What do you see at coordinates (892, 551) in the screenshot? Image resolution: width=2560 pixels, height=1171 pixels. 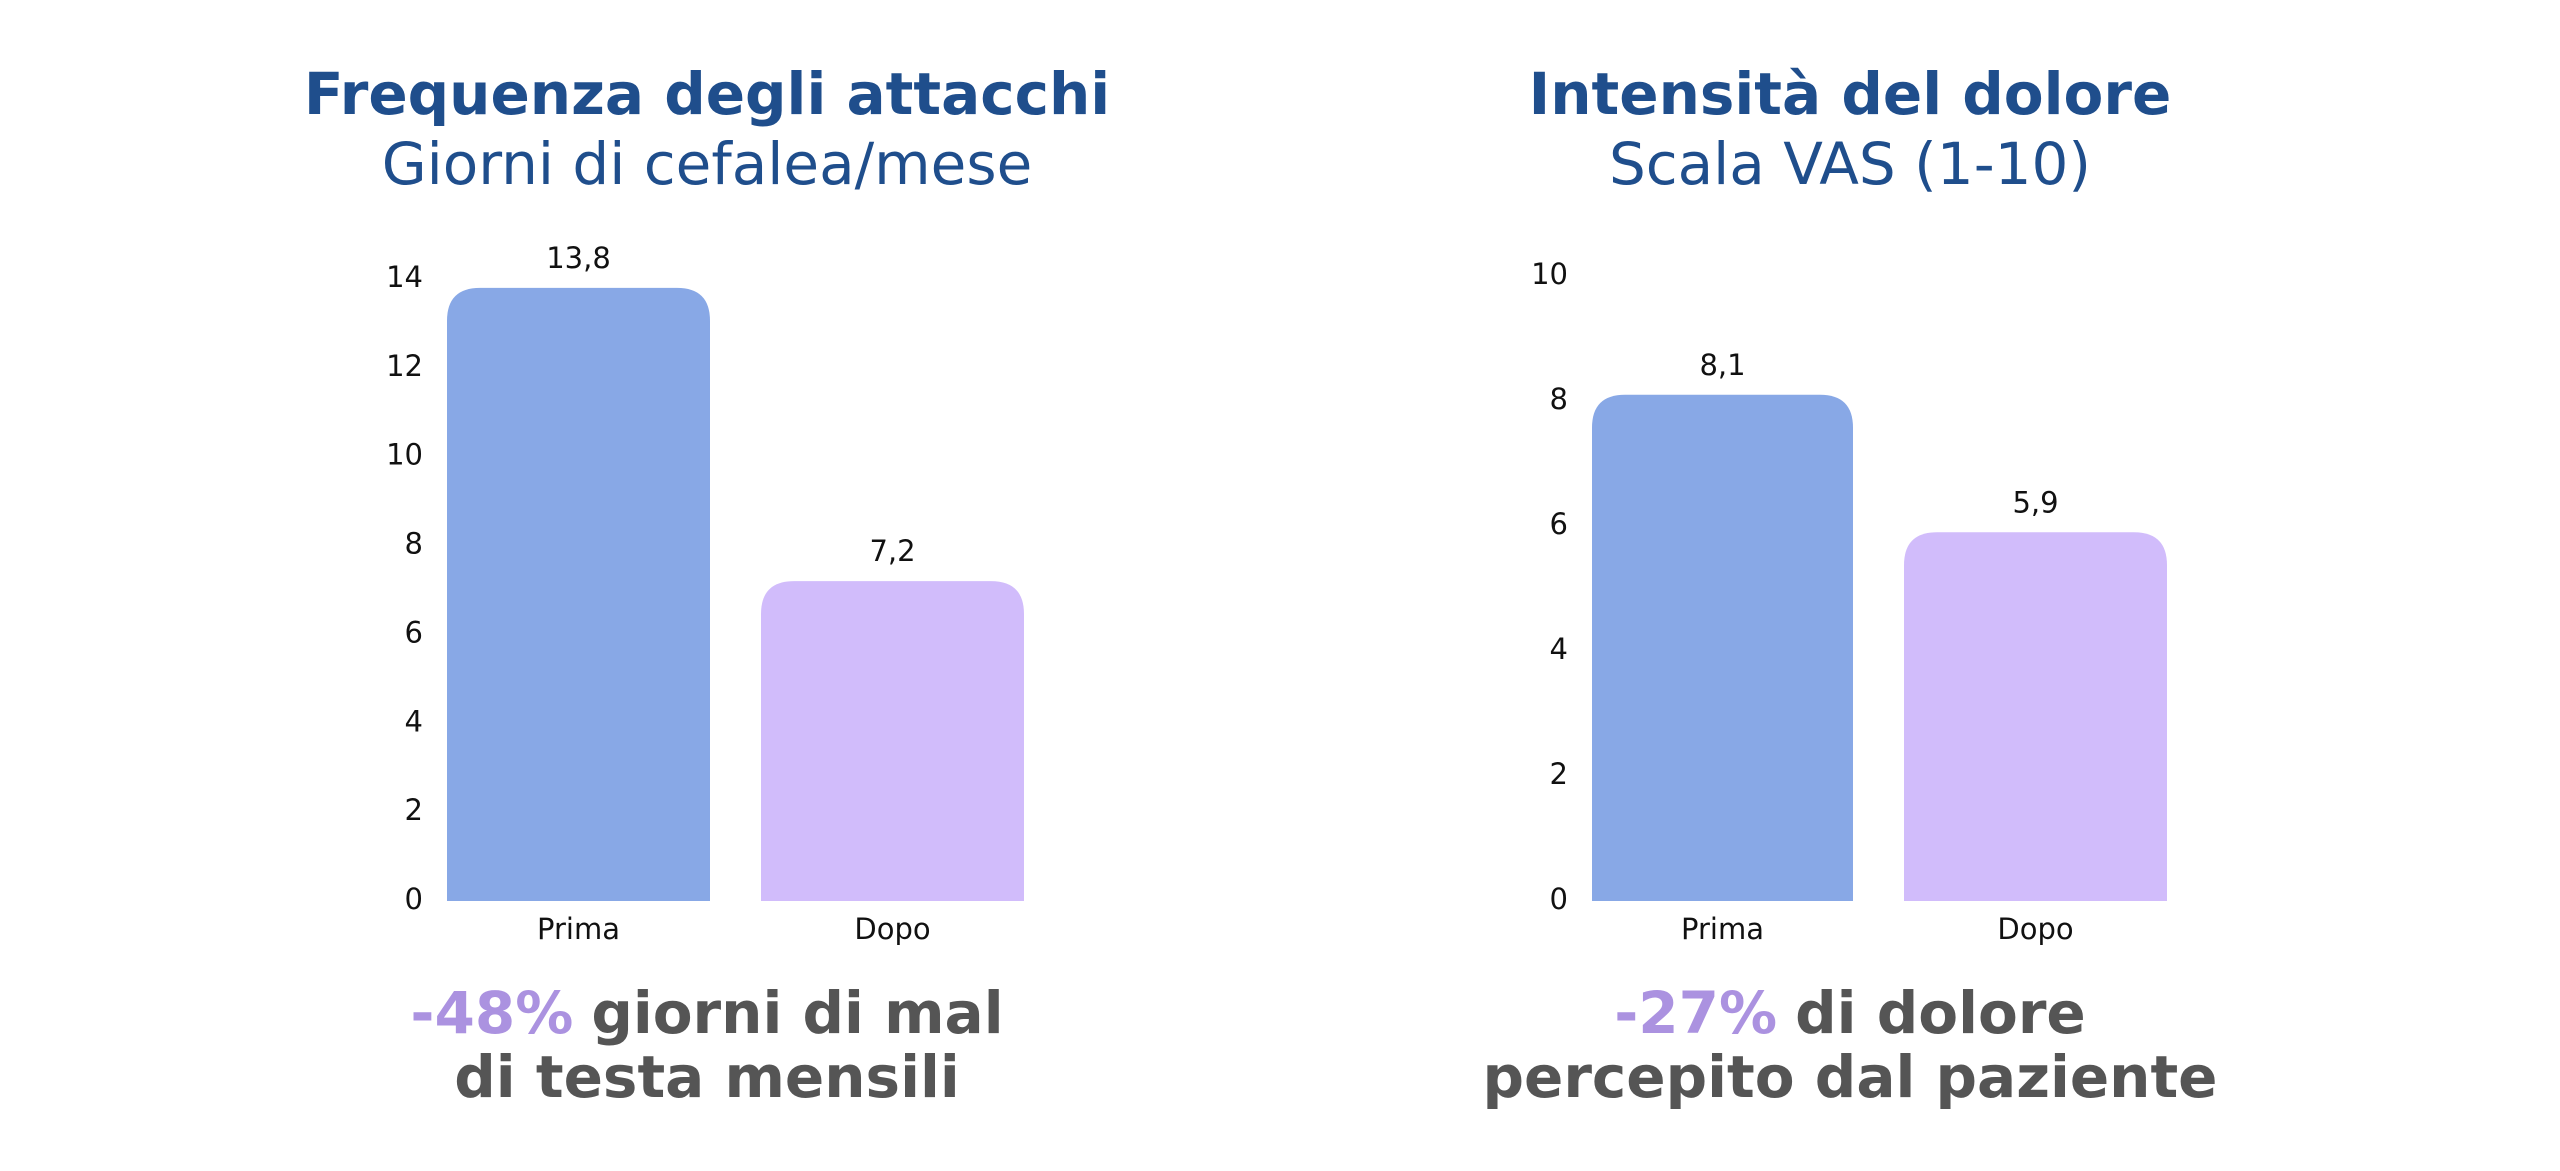 I see `value-label: 7,2` at bounding box center [892, 551].